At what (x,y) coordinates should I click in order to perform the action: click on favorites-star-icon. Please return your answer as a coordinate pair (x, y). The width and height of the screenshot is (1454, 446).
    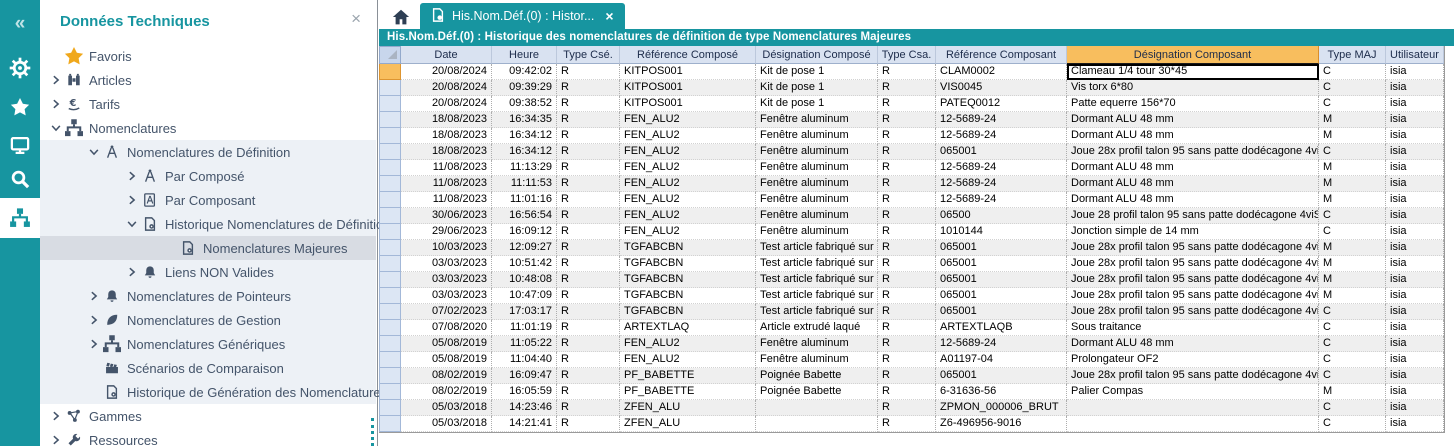
    Looking at the image, I should click on (20, 107).